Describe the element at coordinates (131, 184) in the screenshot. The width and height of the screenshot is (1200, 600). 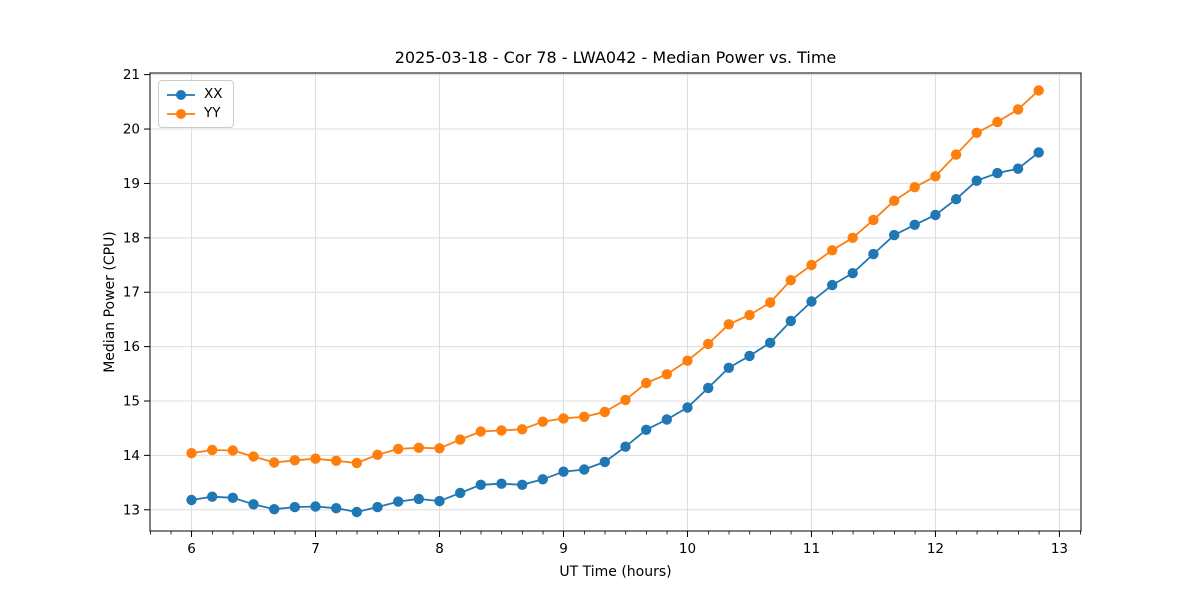
I see `y-tick-label: 19` at that location.